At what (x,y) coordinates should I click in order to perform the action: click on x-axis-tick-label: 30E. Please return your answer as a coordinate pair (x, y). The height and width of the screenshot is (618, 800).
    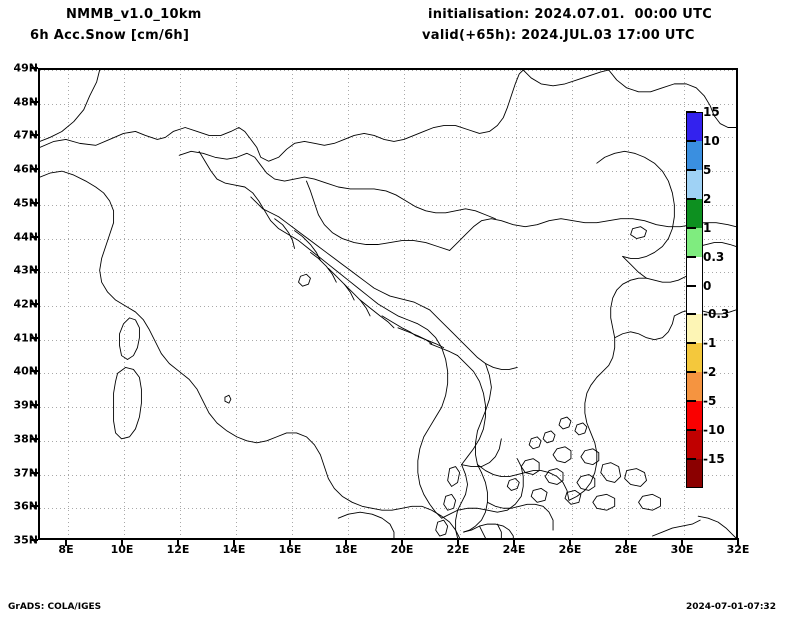
    Looking at the image, I should click on (682, 549).